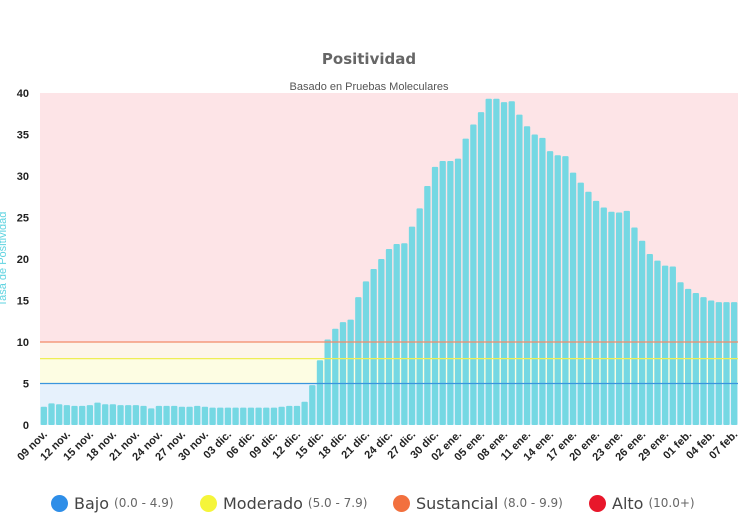 This screenshot has height=521, width=756. What do you see at coordinates (320, 392) in the screenshot?
I see `bar: 15 dic.: 7.8` at bounding box center [320, 392].